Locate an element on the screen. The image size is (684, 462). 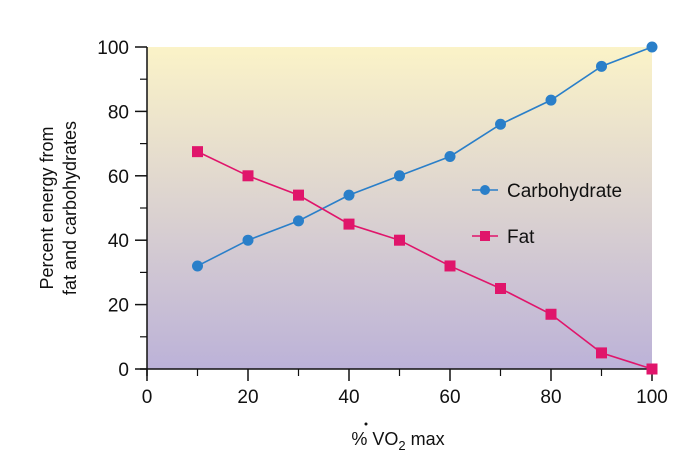
x-tick-label: 100 is located at coordinates (652, 397).